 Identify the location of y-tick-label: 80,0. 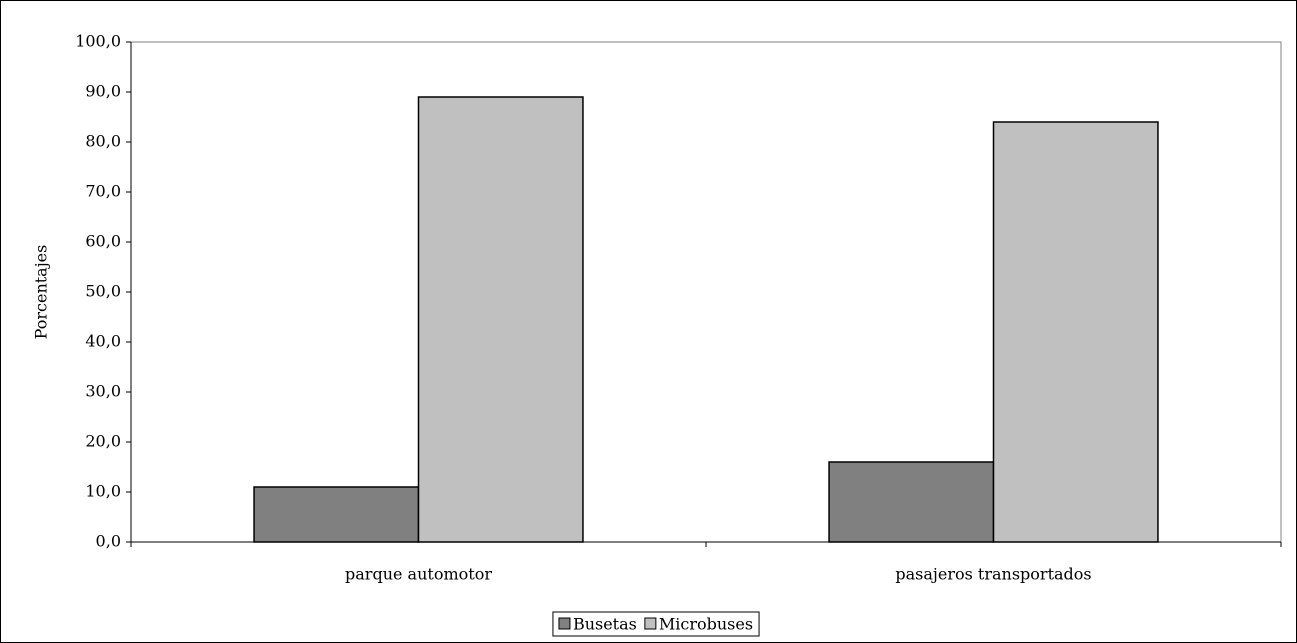
(103, 141).